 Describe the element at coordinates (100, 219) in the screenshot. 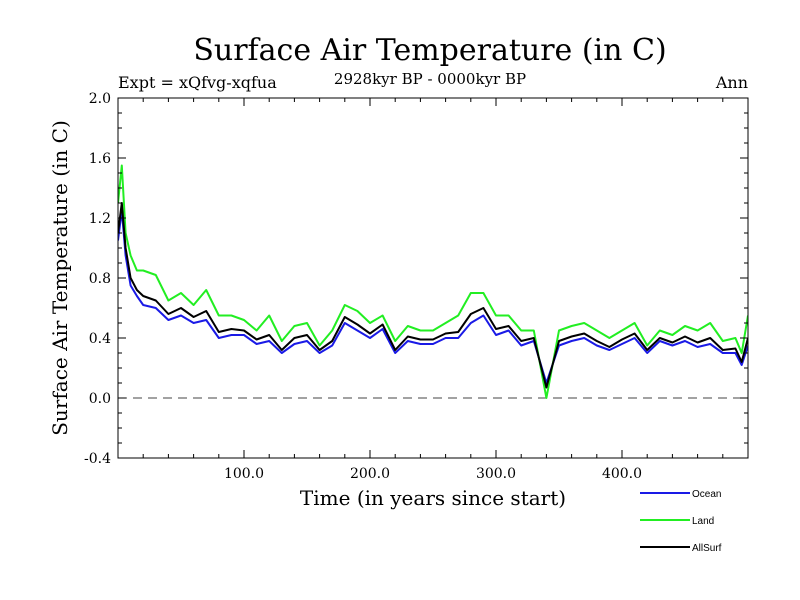

I see `y-tick-label: 1.2` at that location.